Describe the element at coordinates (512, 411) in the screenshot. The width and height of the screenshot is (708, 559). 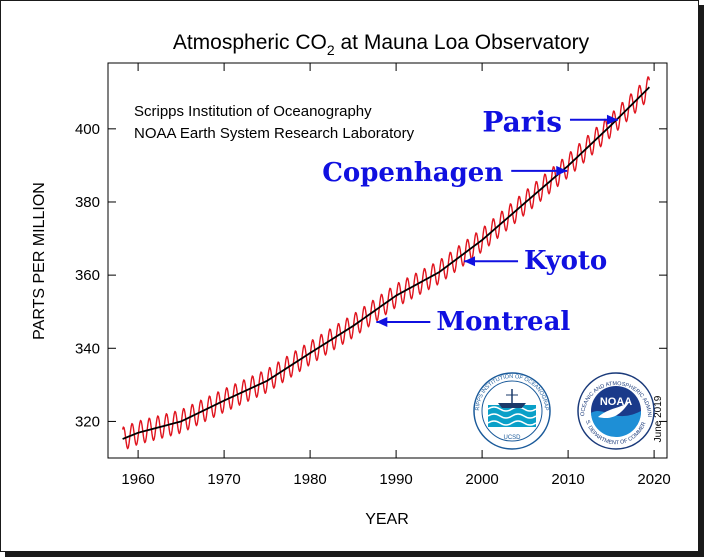
I see `scripps-ucsd-logo: SCRIPPS INSTITUTION OF OCEANOGRAPHY UCSD` at that location.